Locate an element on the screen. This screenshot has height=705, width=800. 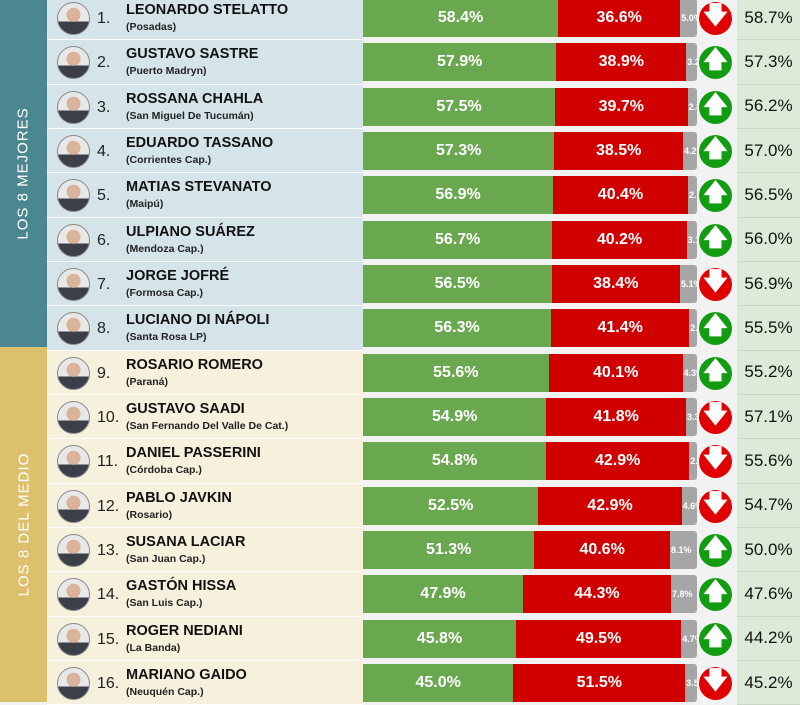
rank: 3. is located at coordinates (104, 107).